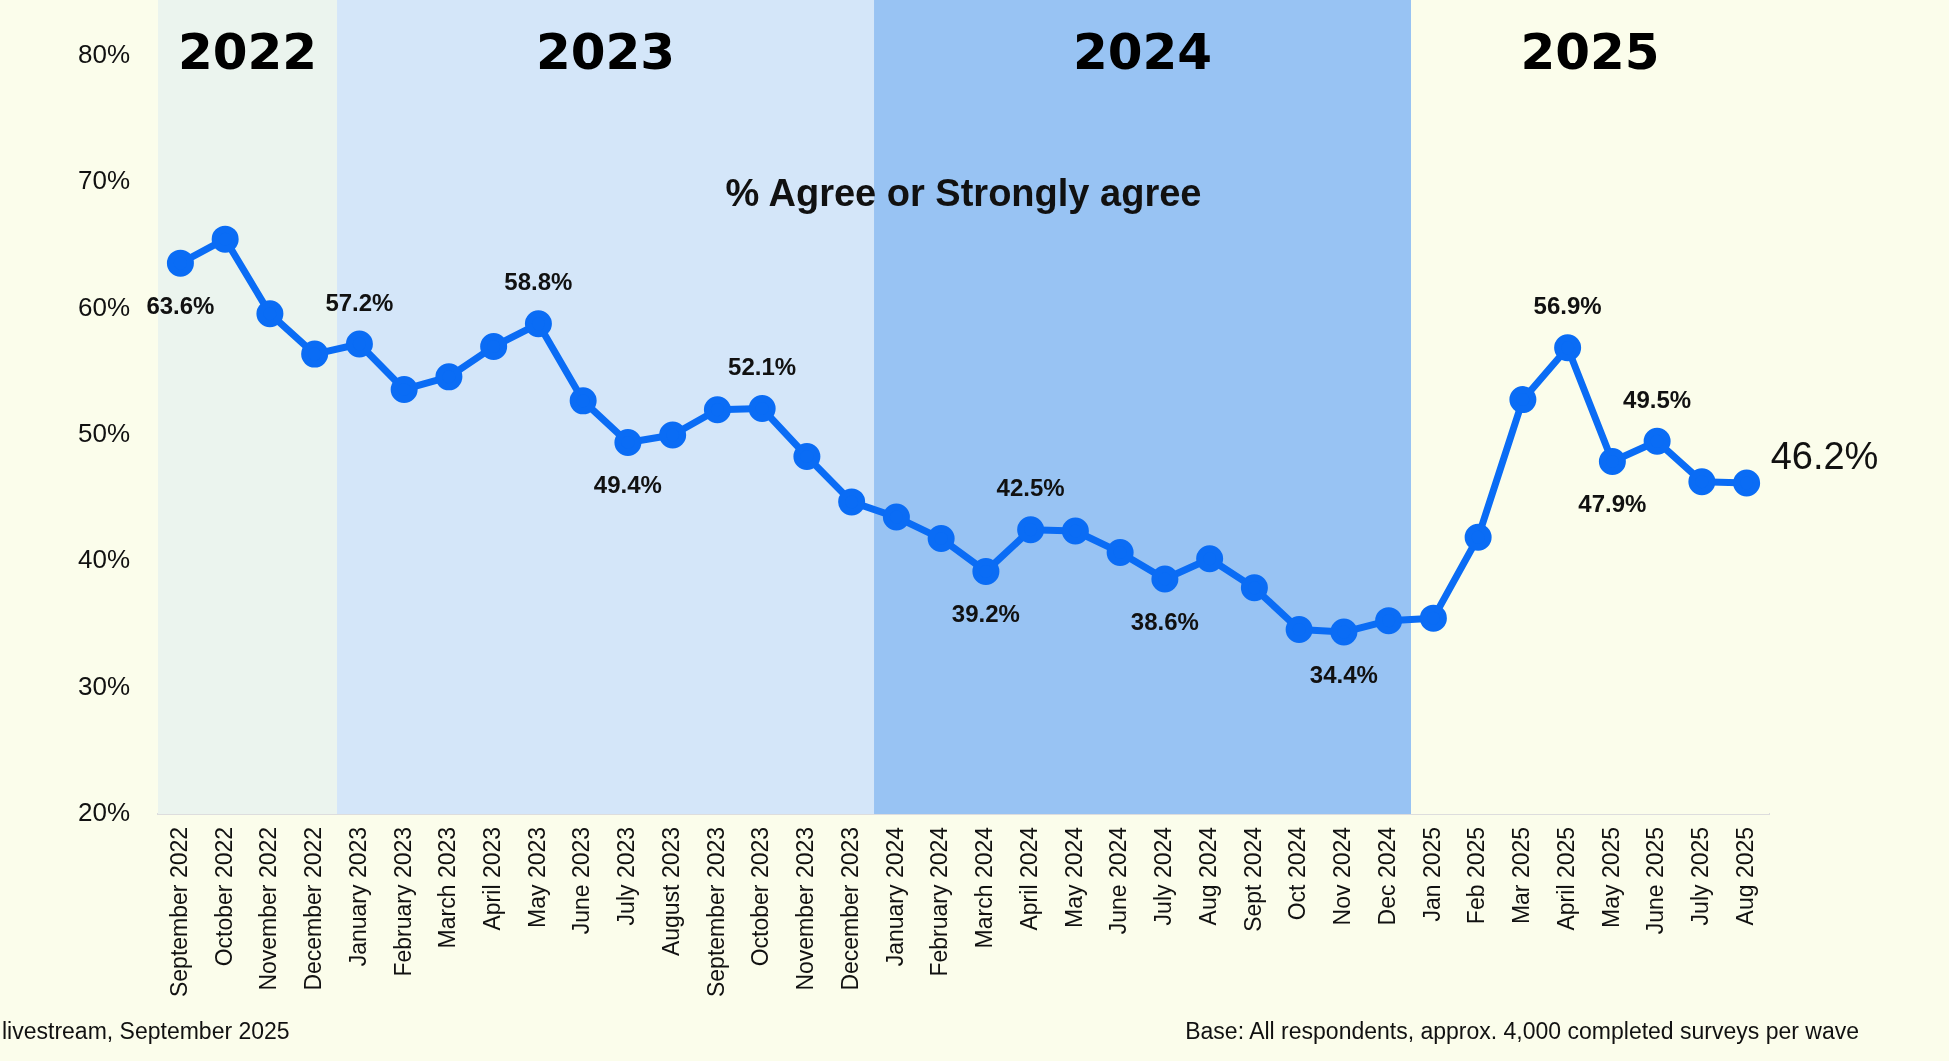  Describe the element at coordinates (627, 485) in the screenshot. I see `data-label: 49.4%` at that location.